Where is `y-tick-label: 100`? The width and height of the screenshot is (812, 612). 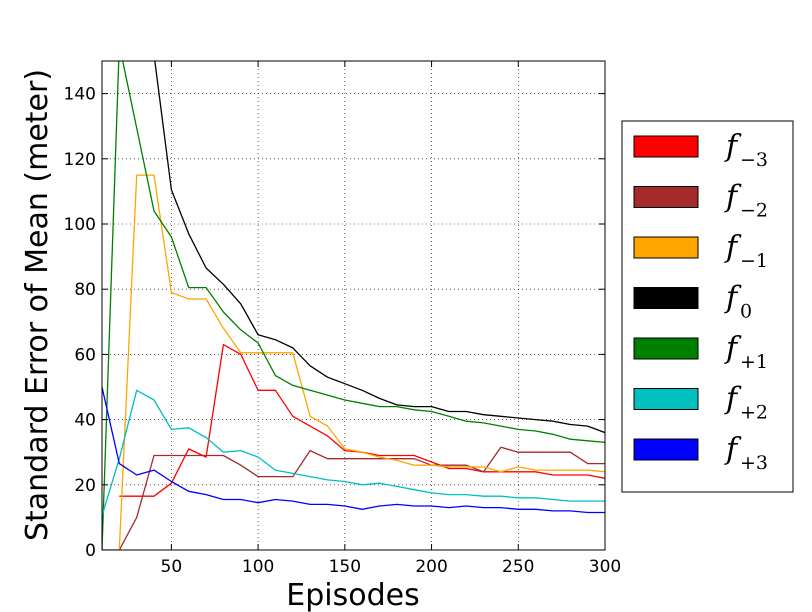 y-tick-label: 100 is located at coordinates (80, 225).